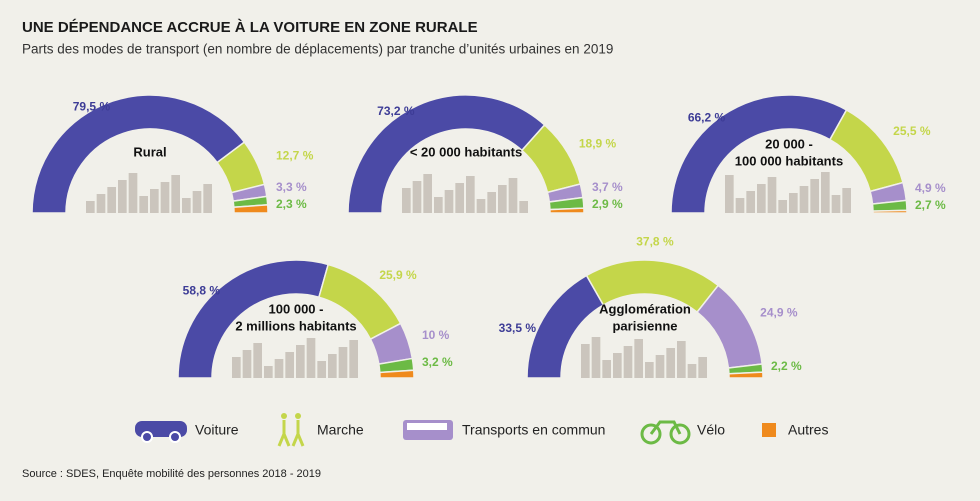 The image size is (980, 501). I want to click on value-label: 37,8 %, so click(655, 242).